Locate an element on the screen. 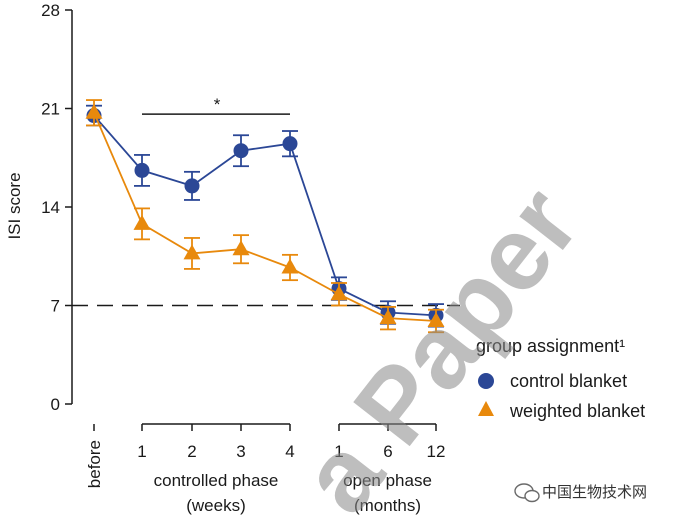 The width and height of the screenshot is (684, 520). legend-marker-control-blanket is located at coordinates (486, 381).